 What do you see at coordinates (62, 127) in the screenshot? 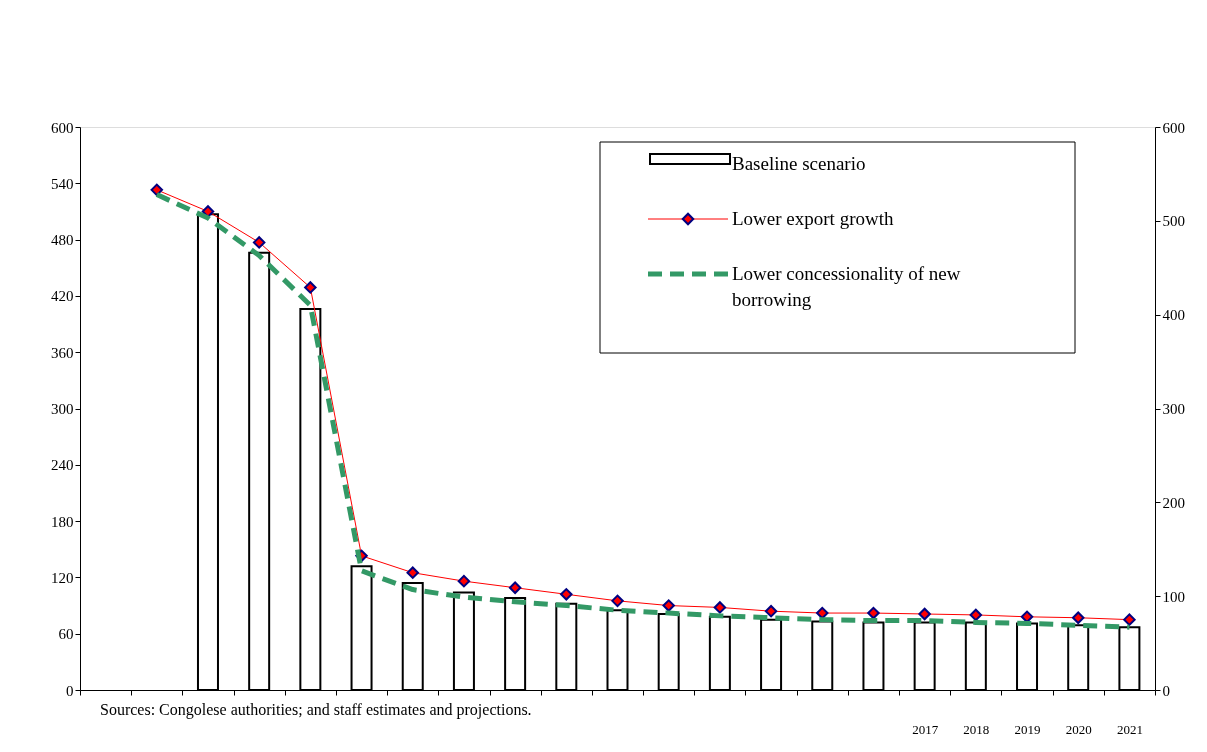
I see `y-tick-label: 600` at bounding box center [62, 127].